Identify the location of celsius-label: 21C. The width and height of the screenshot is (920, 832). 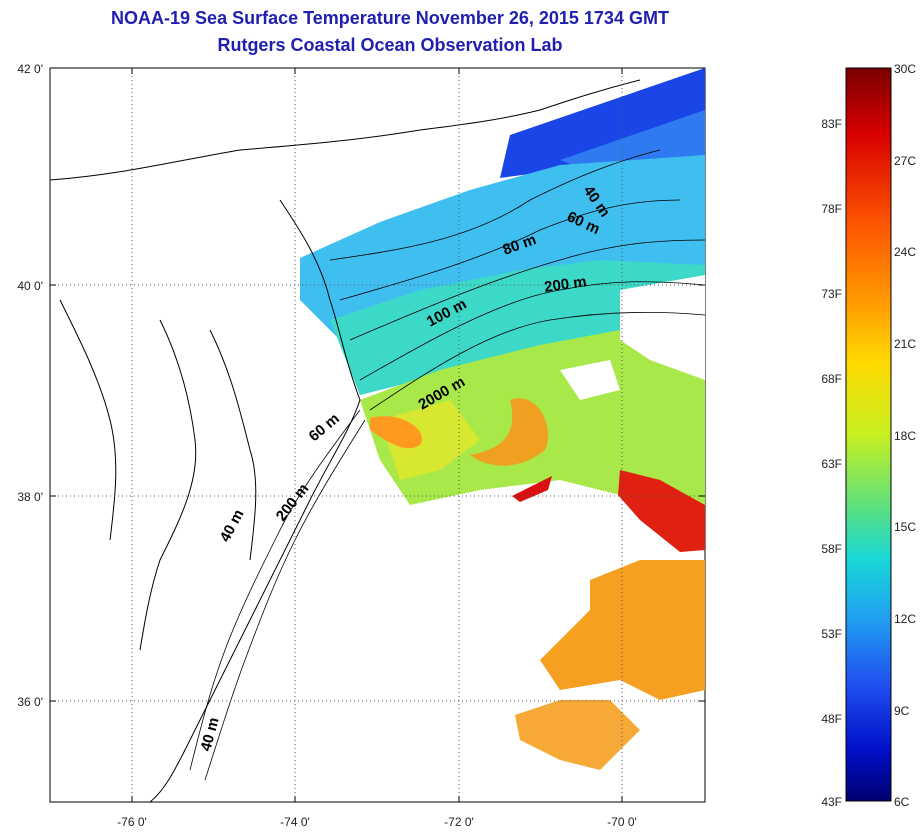
(905, 344).